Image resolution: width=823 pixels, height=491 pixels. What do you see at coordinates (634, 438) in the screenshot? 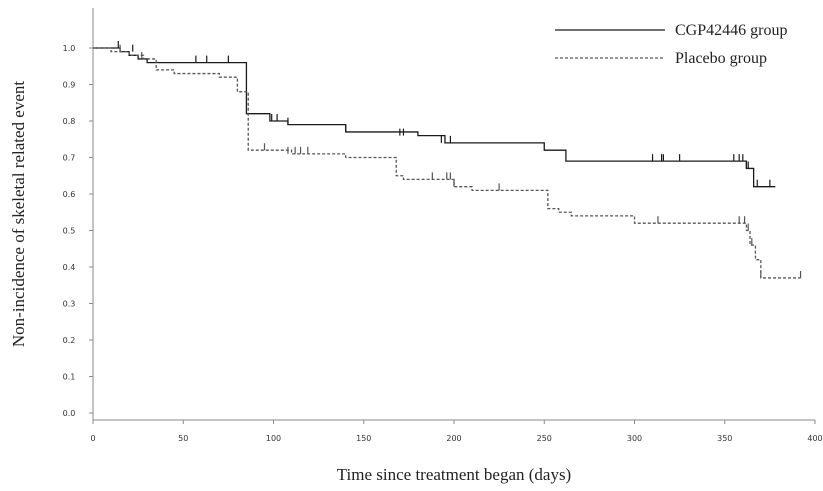
I see `x-tick-label: 300` at bounding box center [634, 438].